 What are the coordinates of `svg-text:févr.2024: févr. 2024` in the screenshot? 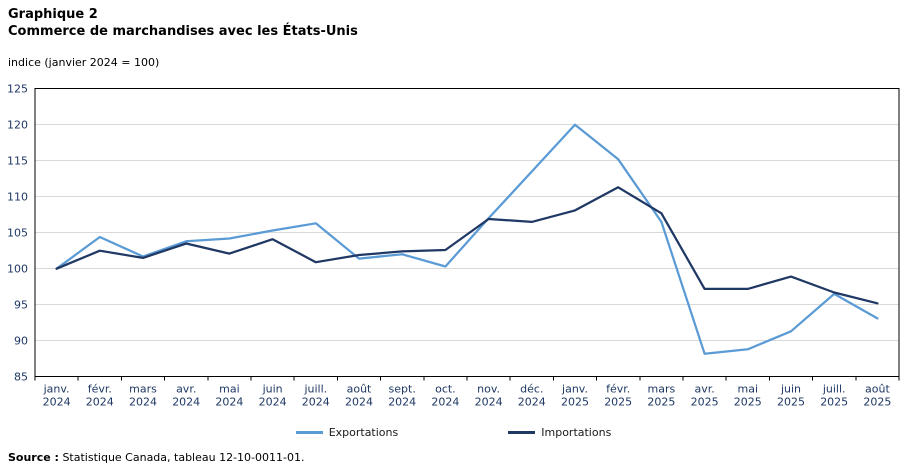 It's located at (100, 396).